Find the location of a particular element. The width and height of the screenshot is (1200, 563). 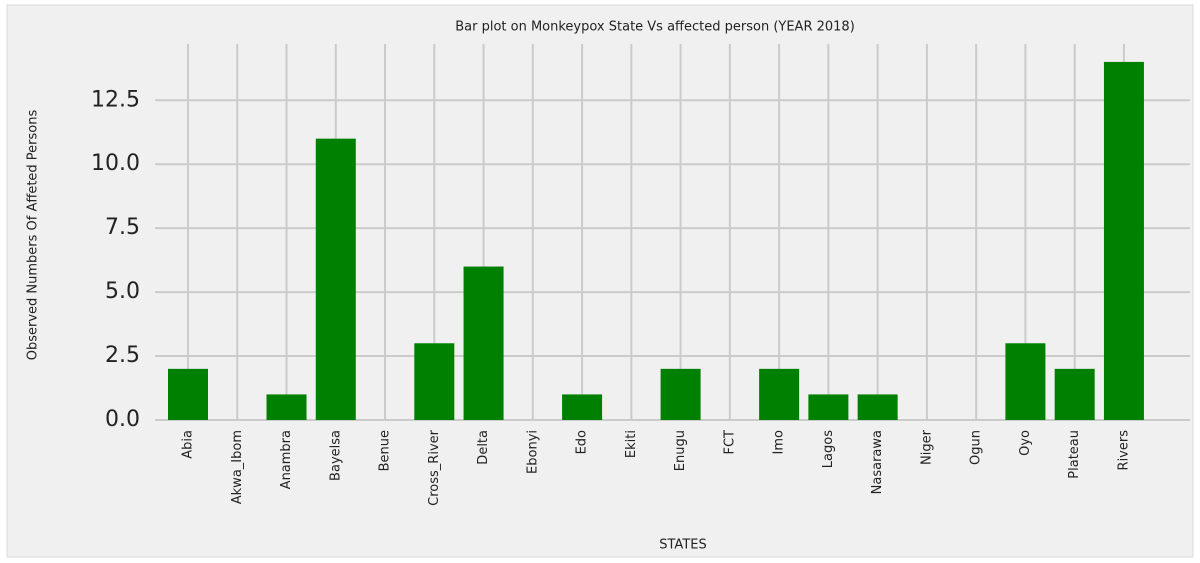

x-tick-label: Anambra is located at coordinates (286, 459).